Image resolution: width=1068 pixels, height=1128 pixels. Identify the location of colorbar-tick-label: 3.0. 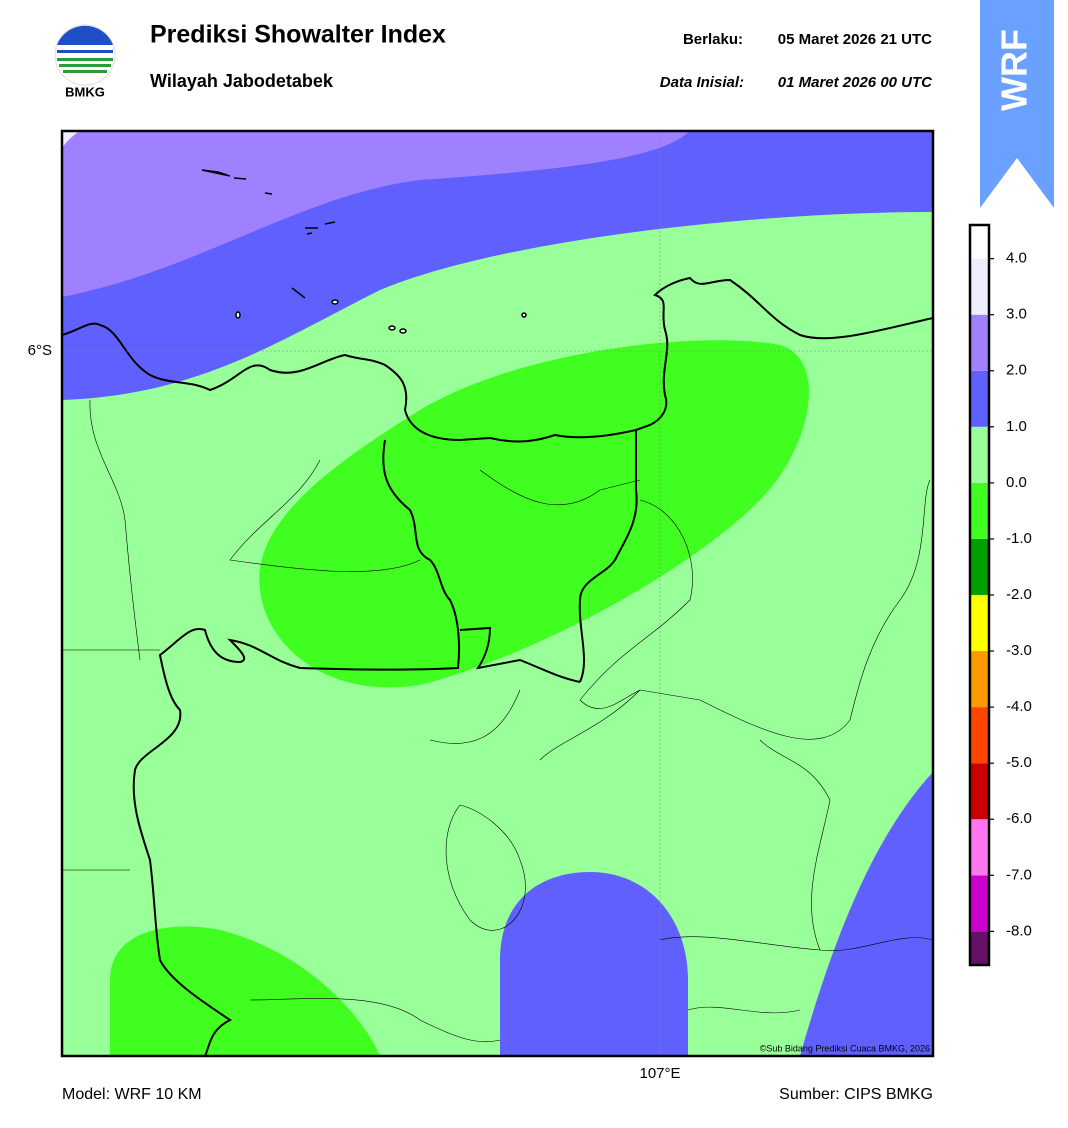
(1016, 314).